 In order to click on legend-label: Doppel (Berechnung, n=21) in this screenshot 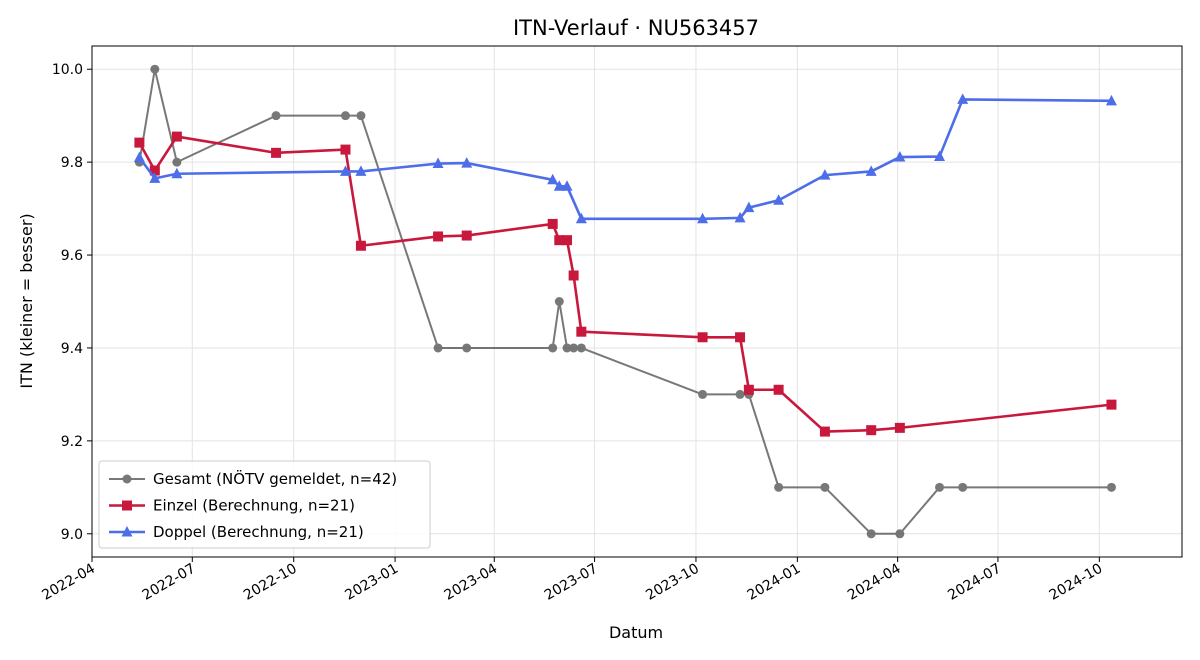, I will do `click(258, 532)`.